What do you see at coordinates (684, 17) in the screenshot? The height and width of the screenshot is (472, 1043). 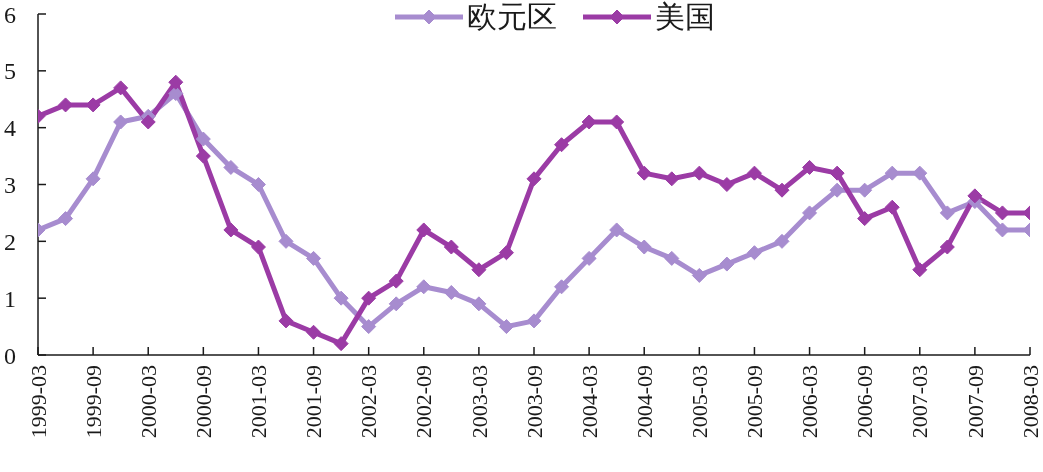 I see `legend-label: 美国` at bounding box center [684, 17].